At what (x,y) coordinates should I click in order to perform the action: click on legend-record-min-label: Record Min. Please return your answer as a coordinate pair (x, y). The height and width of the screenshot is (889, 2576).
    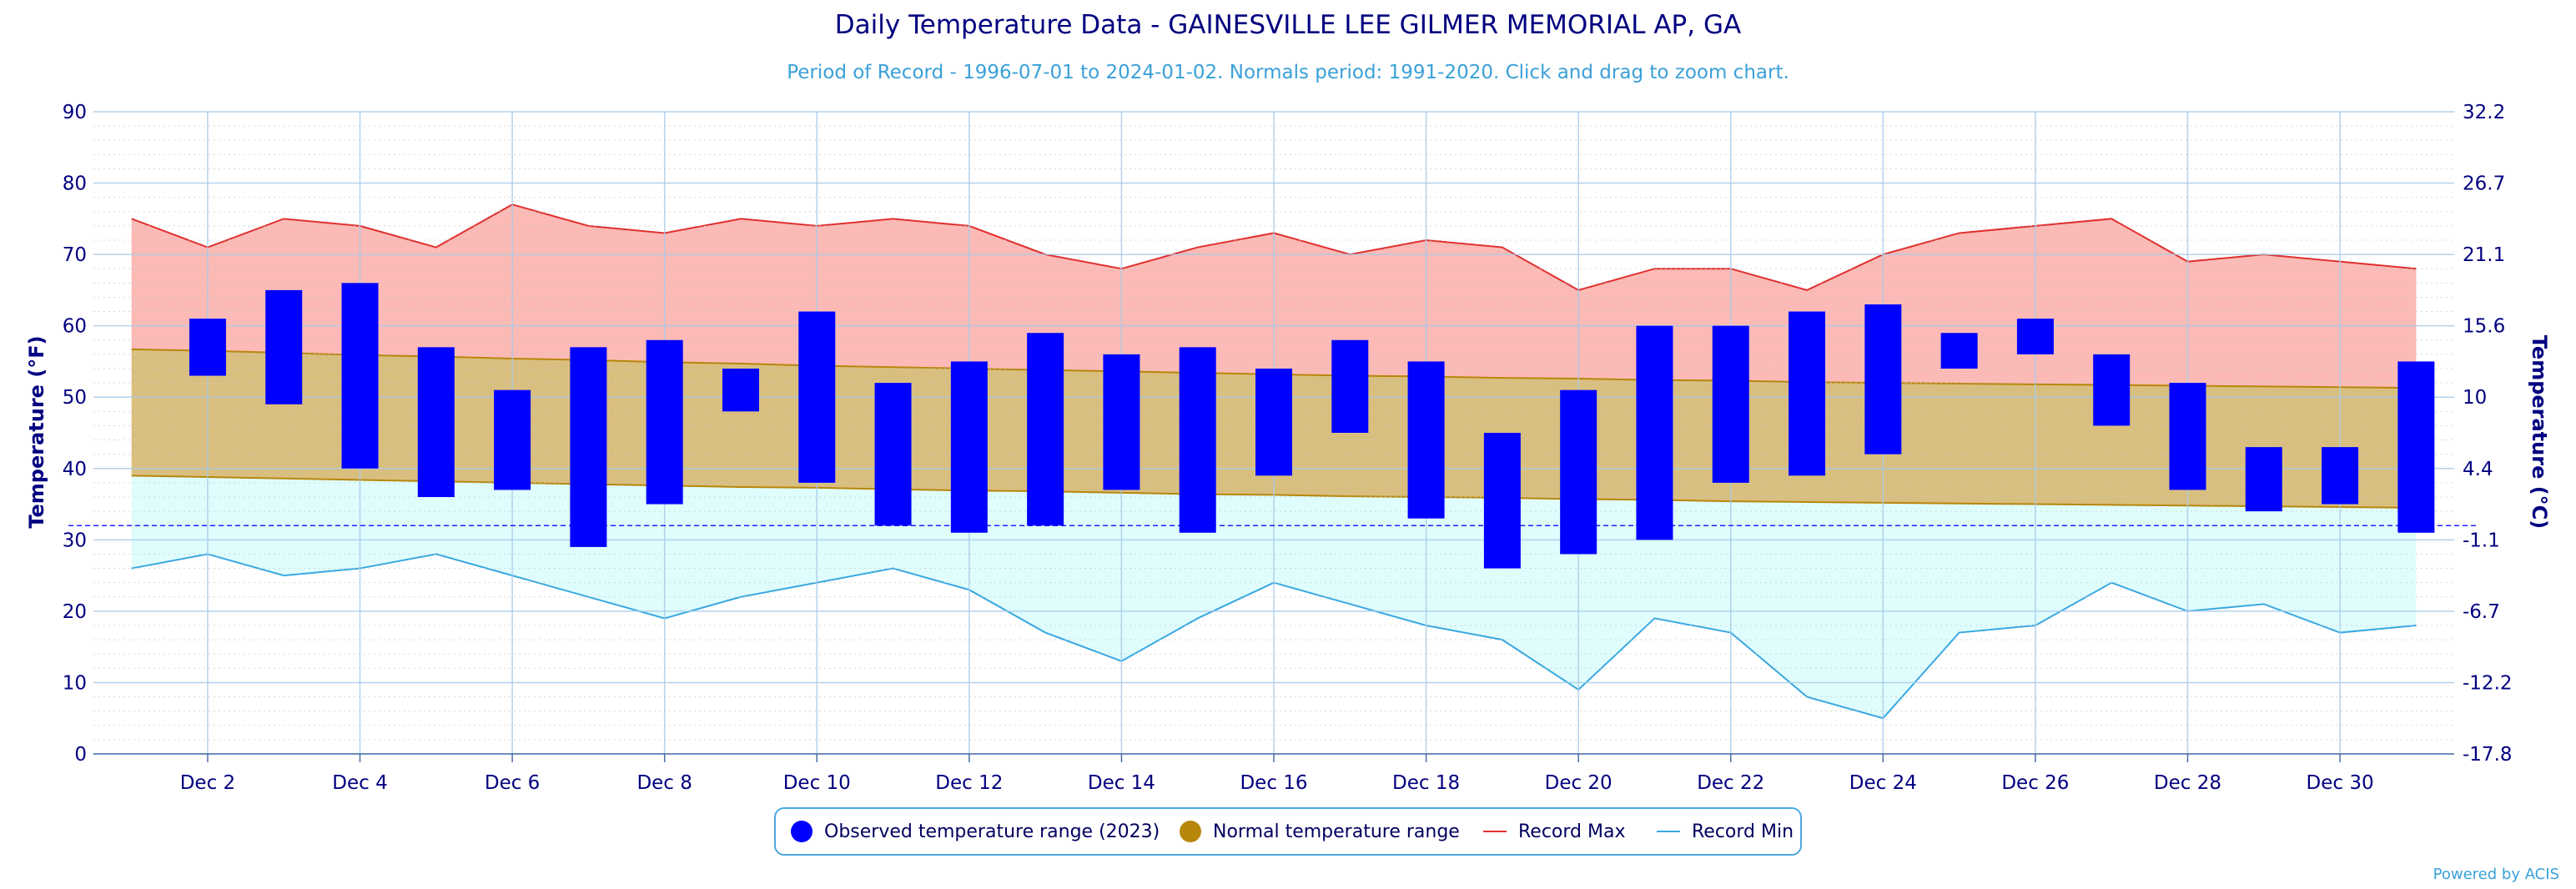
    Looking at the image, I should click on (1743, 831).